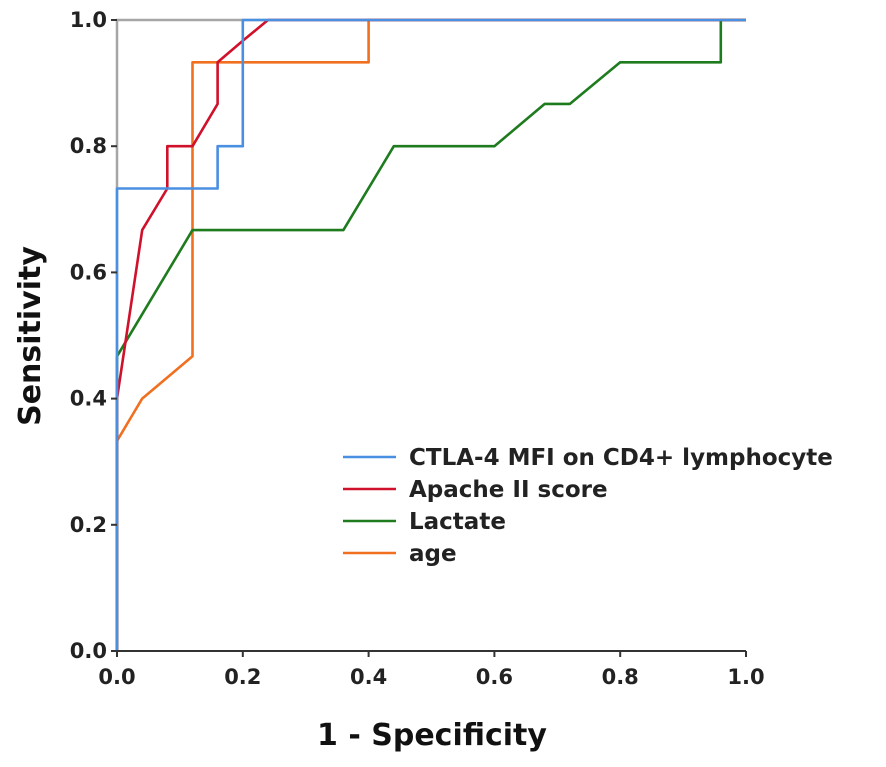  I want to click on y-tick-label: 0.4, so click(88, 399).